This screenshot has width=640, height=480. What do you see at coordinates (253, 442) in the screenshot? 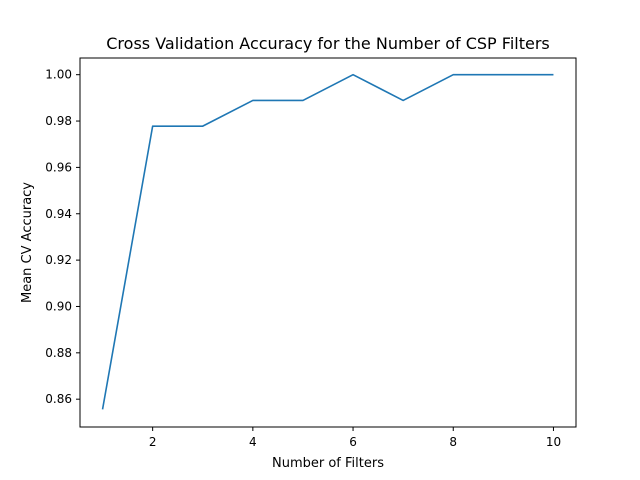
I see `x-tick-label: 4` at bounding box center [253, 442].